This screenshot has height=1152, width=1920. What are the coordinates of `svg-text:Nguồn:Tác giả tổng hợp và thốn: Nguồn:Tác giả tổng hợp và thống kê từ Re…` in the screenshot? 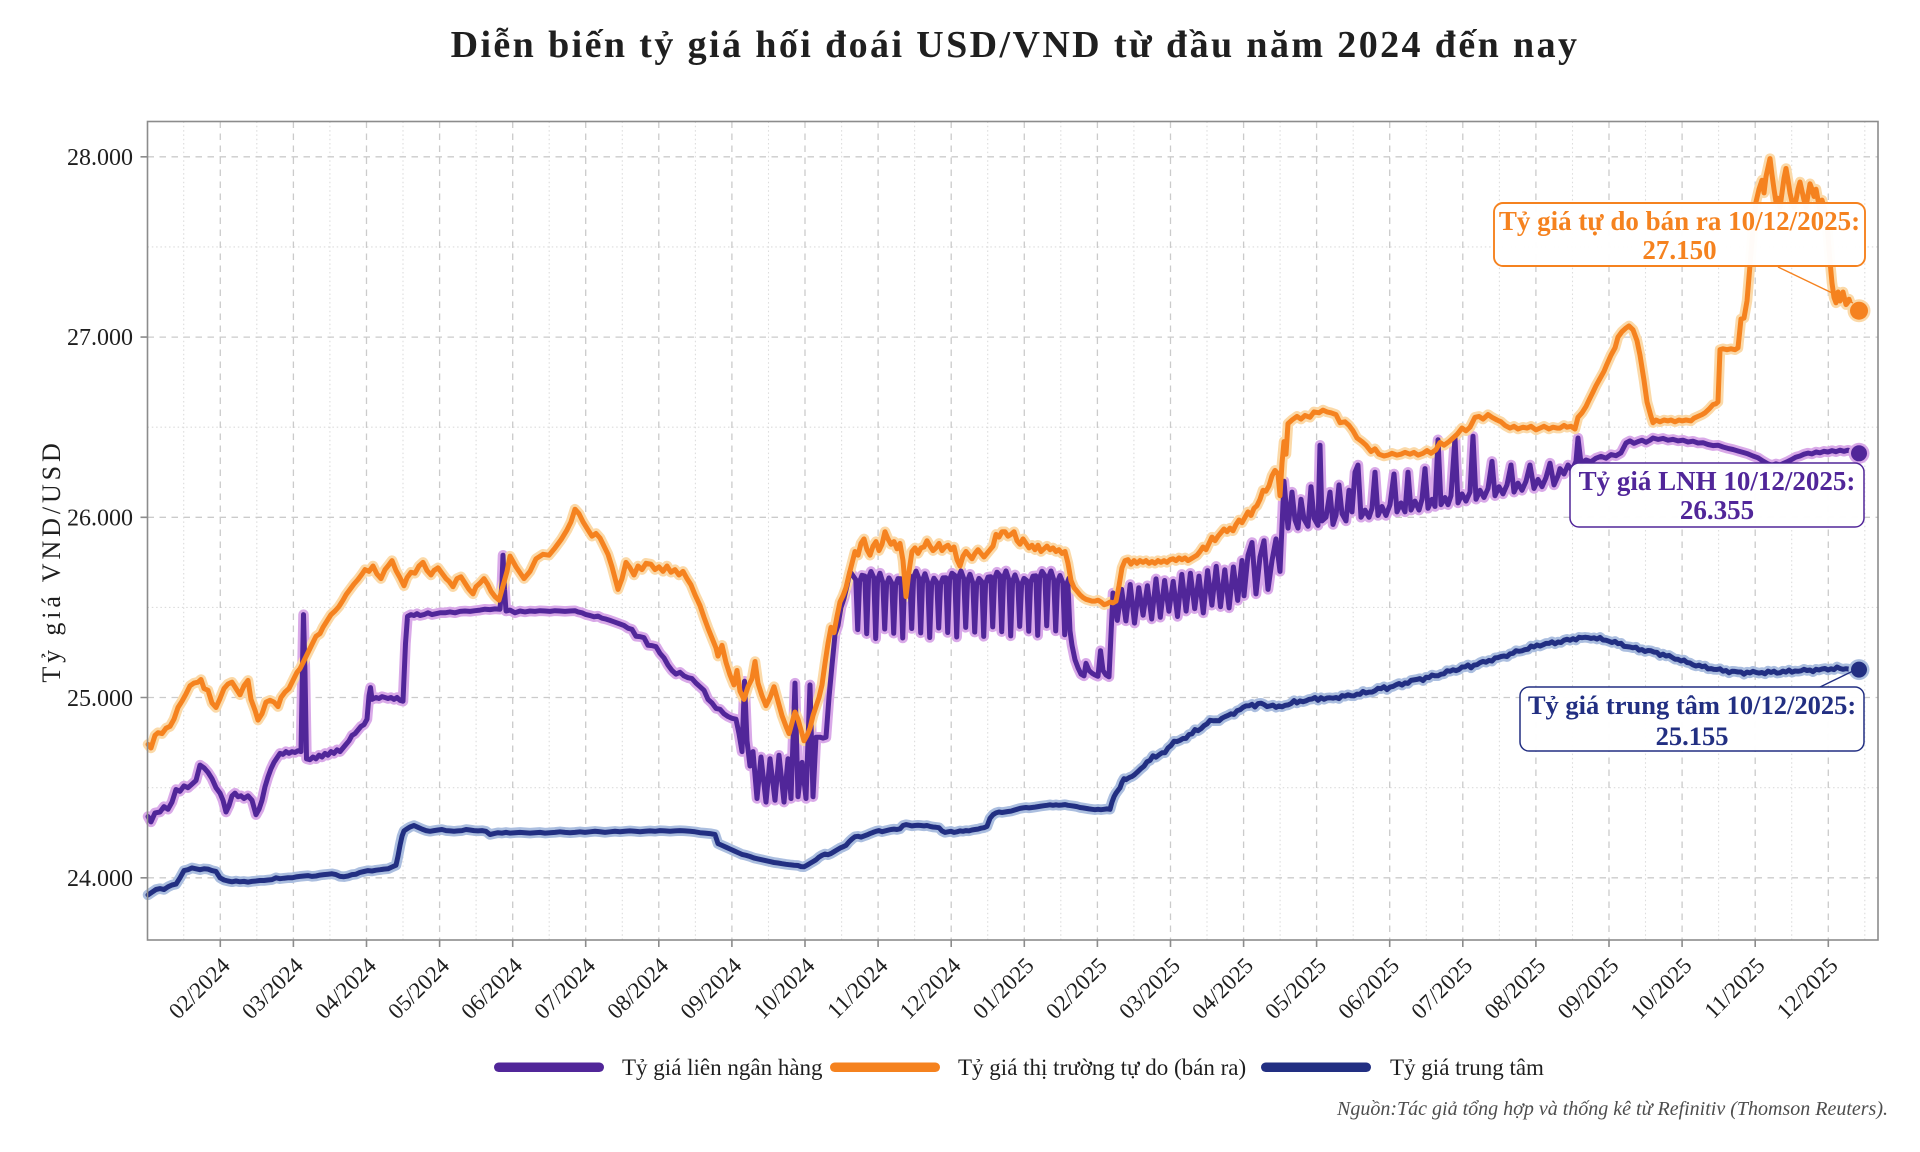 It's located at (1612, 1109).